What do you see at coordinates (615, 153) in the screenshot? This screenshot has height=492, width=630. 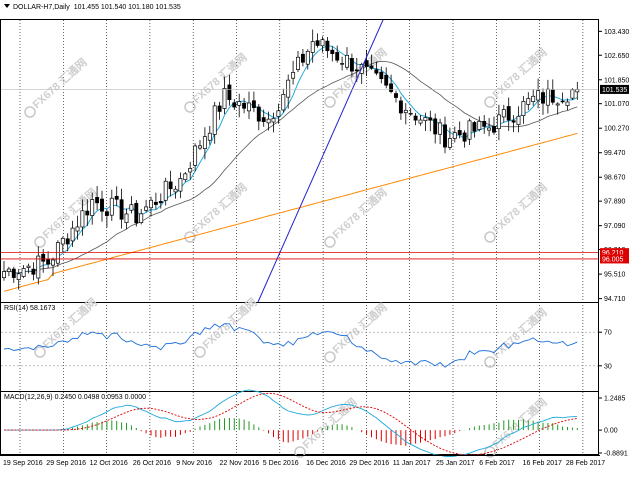 I see `price-label: 99.470` at bounding box center [615, 153].